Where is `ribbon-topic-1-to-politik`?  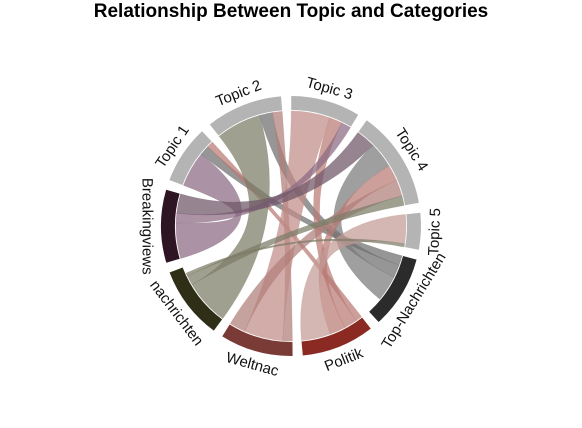 ribbon-topic-1-to-politik is located at coordinates (285, 231).